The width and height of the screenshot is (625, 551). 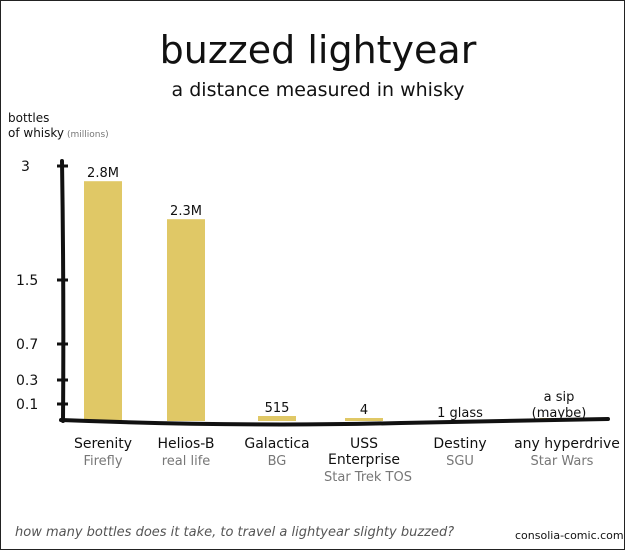 I want to click on chart-title: buzzed lightyear, so click(x=318, y=50).